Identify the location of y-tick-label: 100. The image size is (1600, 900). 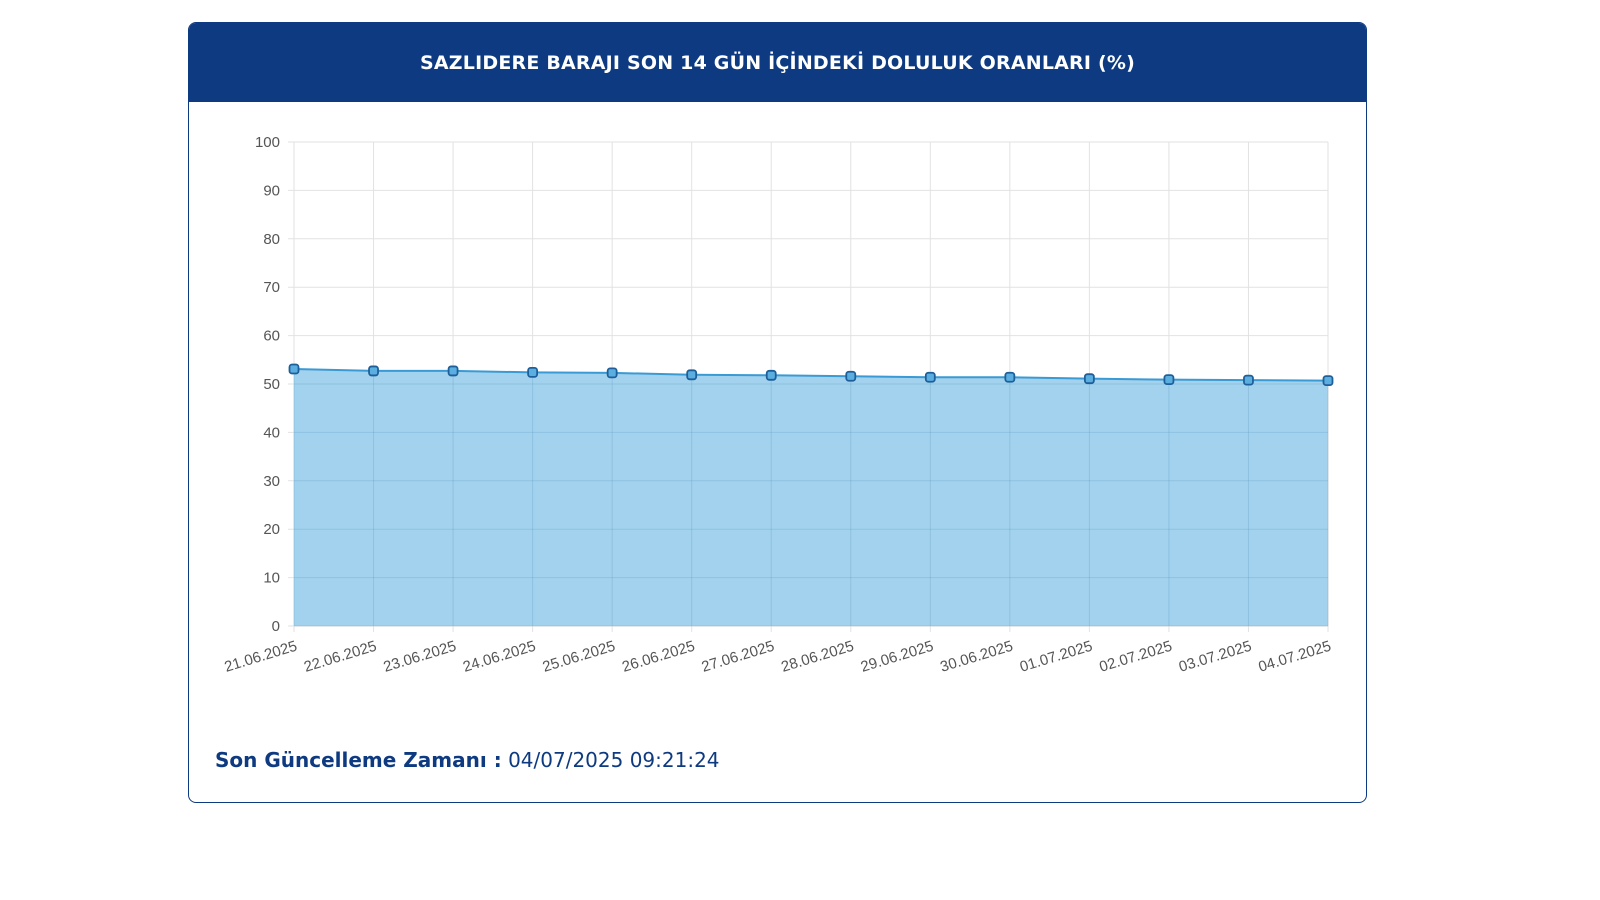
(267, 142).